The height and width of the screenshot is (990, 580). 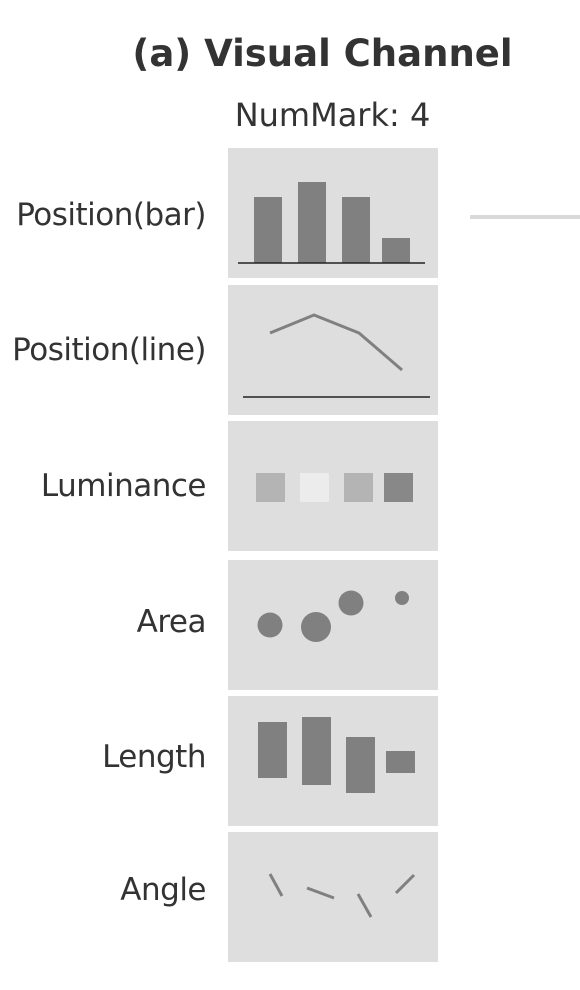 I want to click on length-glyph, so click(x=336, y=755).